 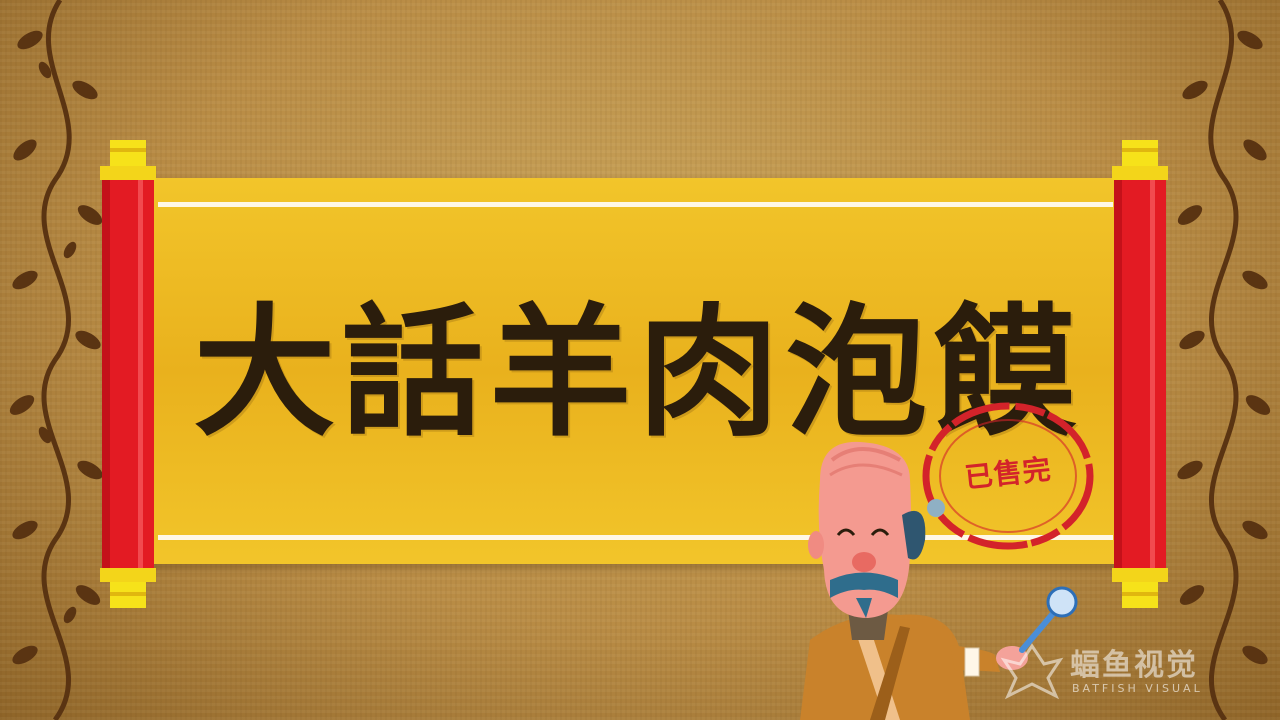 I want to click on batfish-watermark: 蝠鱼视觉 BATFISH VISUAL, so click(x=1135, y=671).